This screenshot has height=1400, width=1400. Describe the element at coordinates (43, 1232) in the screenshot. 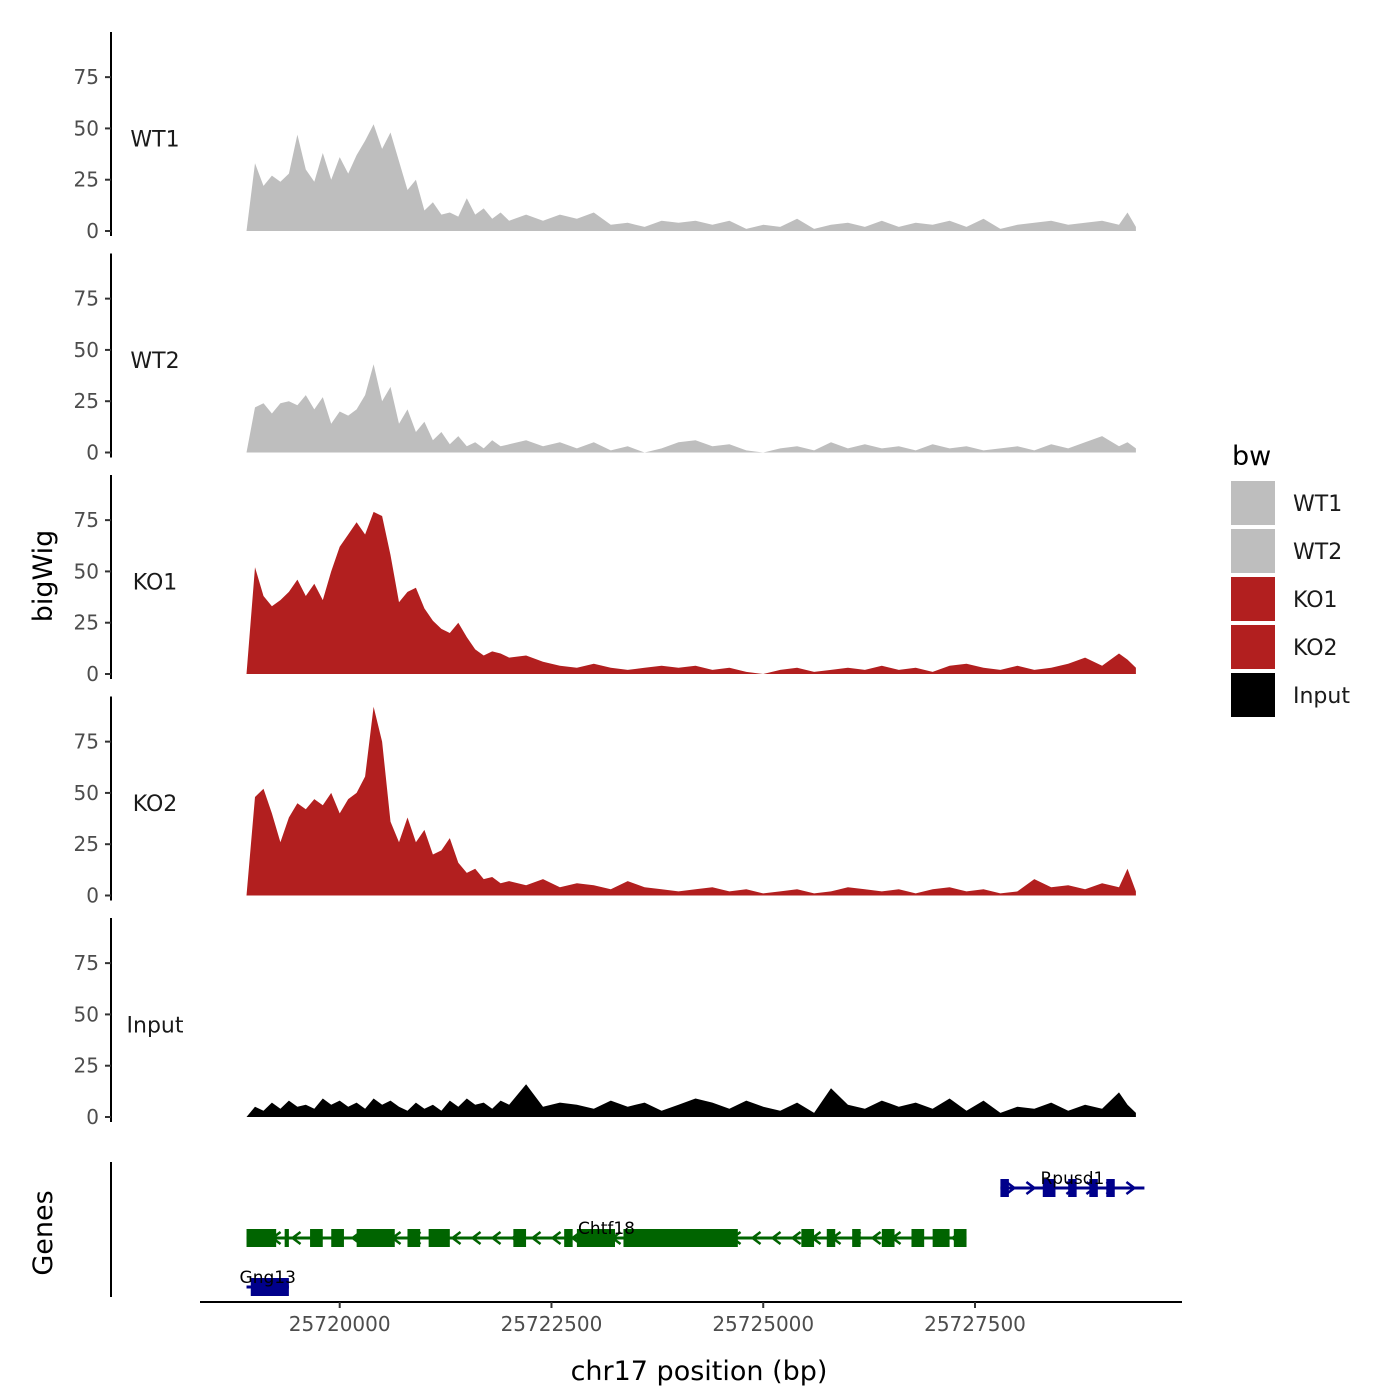

I see `genes-axis-title: Genes` at that location.